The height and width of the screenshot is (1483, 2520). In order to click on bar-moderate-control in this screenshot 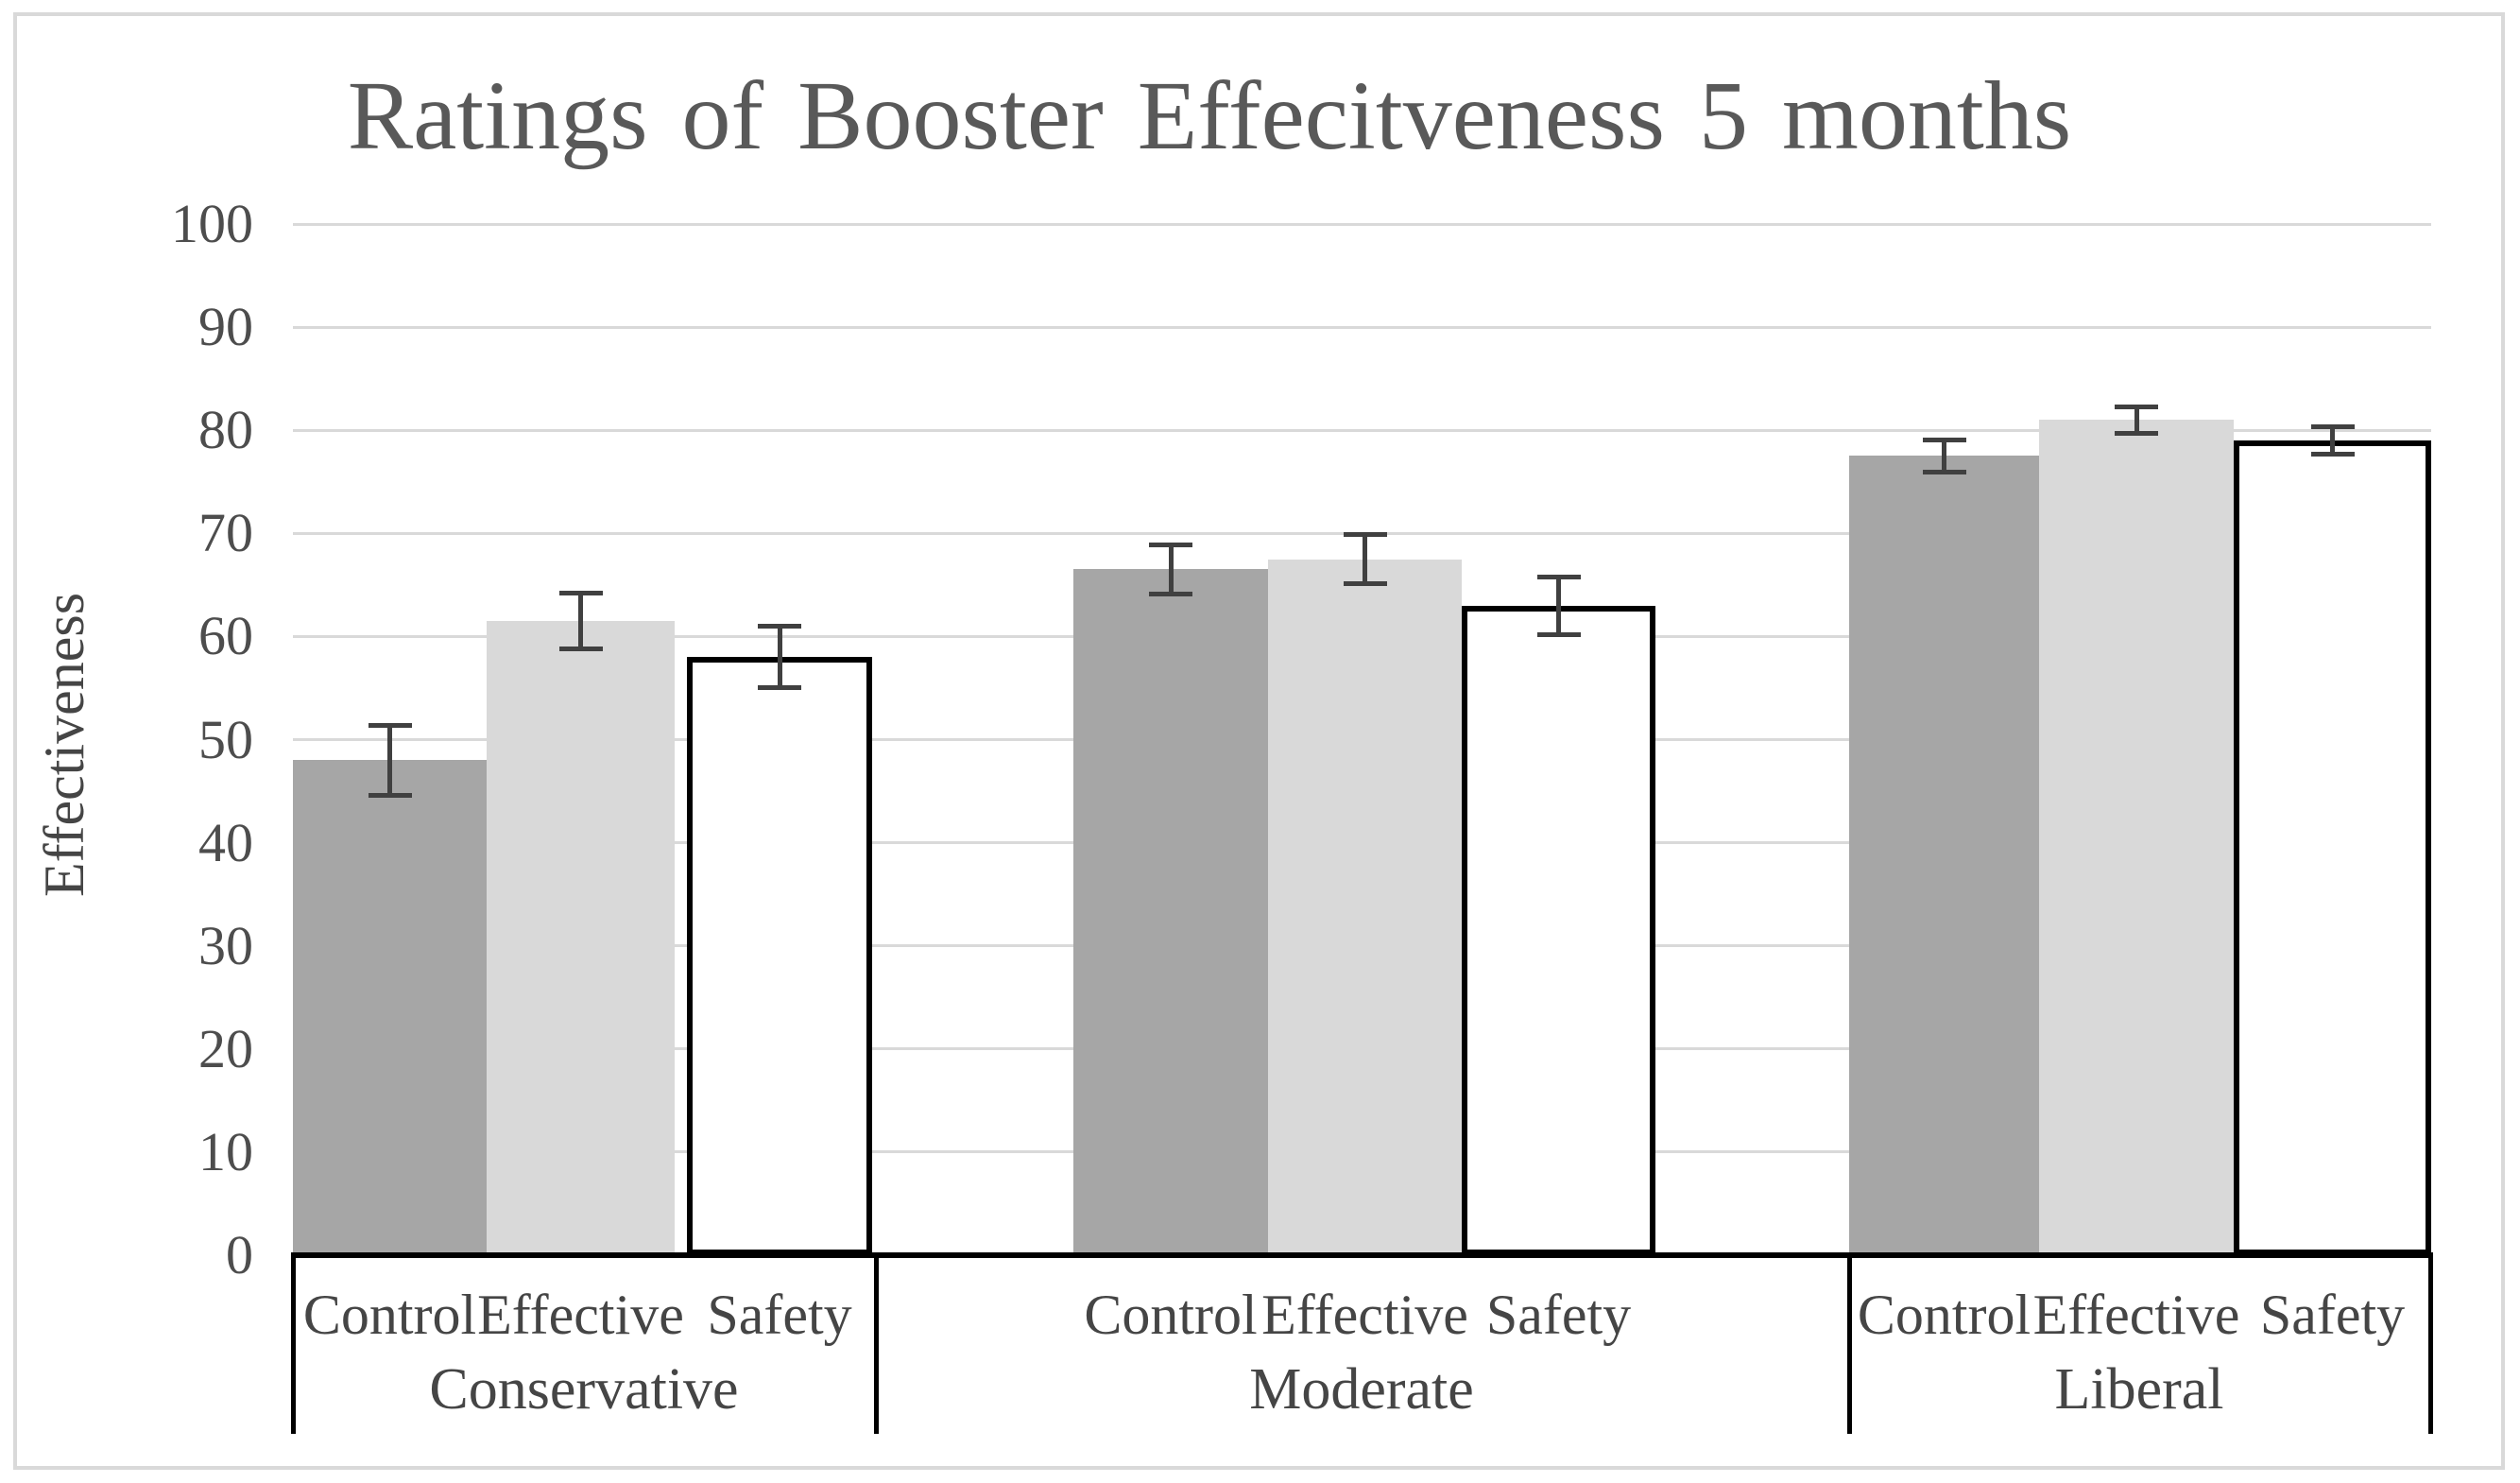, I will do `click(1170, 912)`.